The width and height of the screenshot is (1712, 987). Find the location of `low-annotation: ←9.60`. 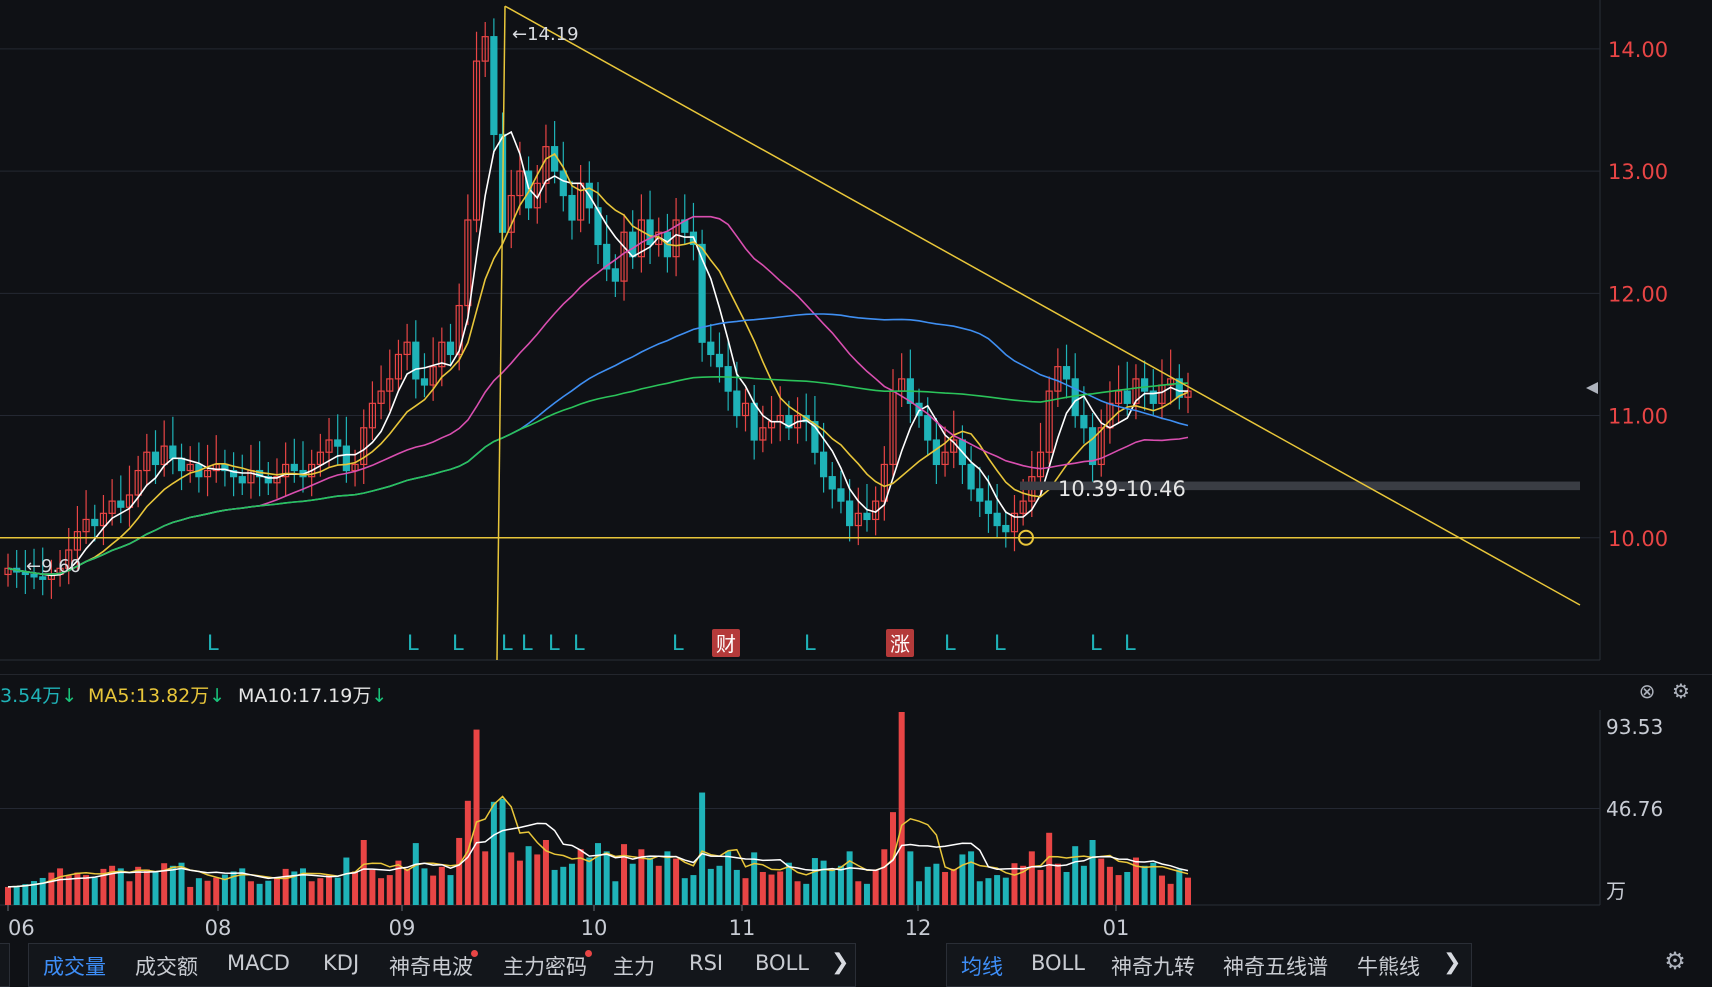

low-annotation: ←9.60 is located at coordinates (53, 566).